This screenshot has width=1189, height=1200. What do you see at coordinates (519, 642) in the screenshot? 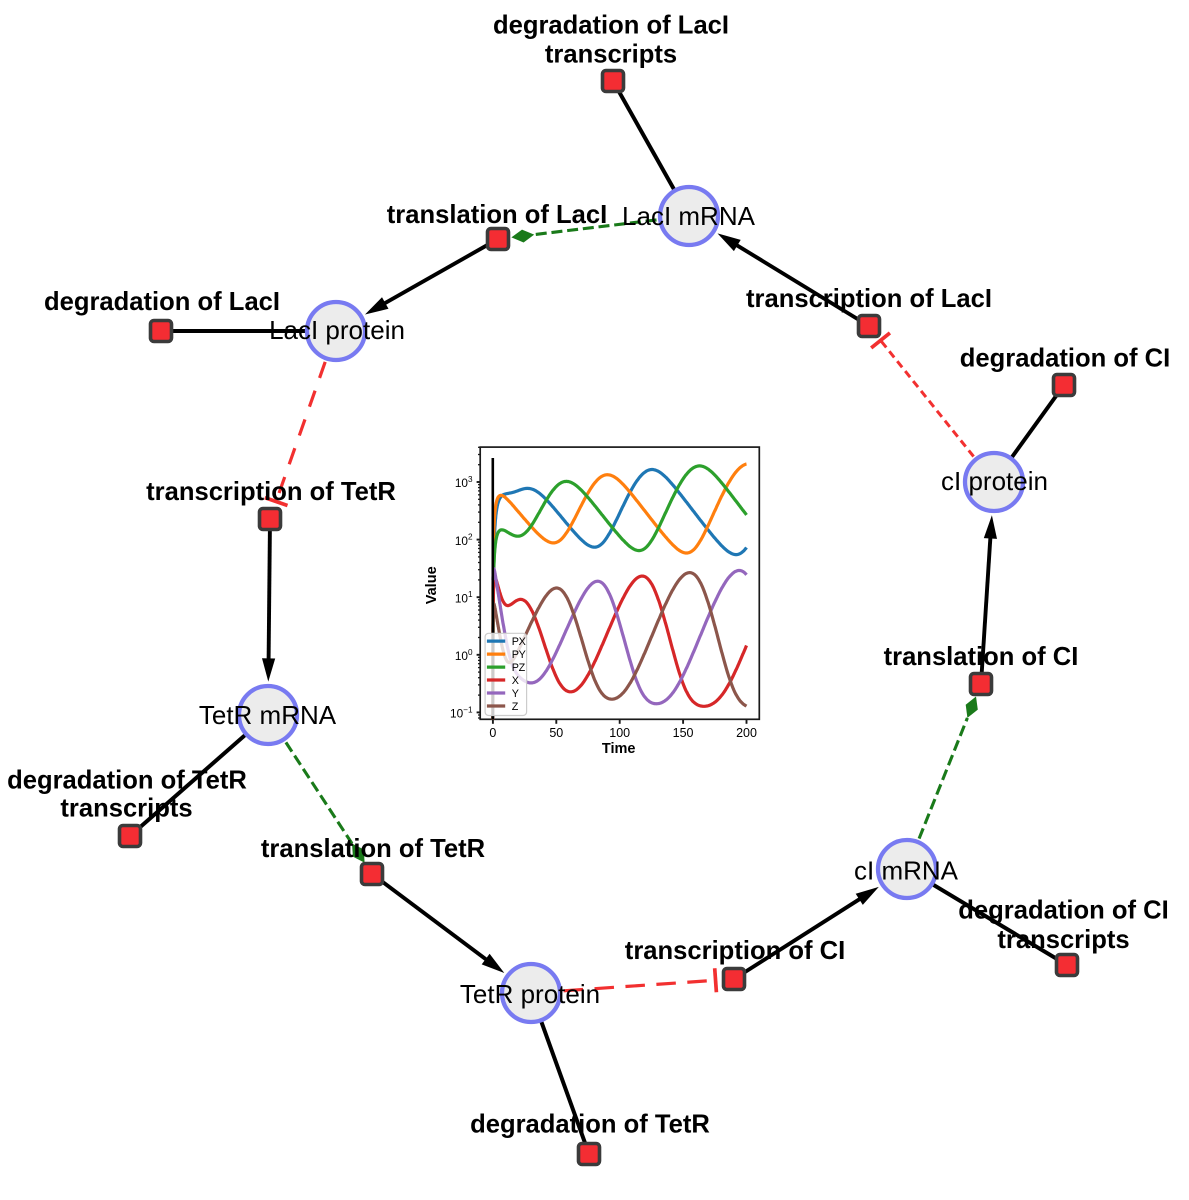
I see `svg-text: PX` at bounding box center [519, 642].